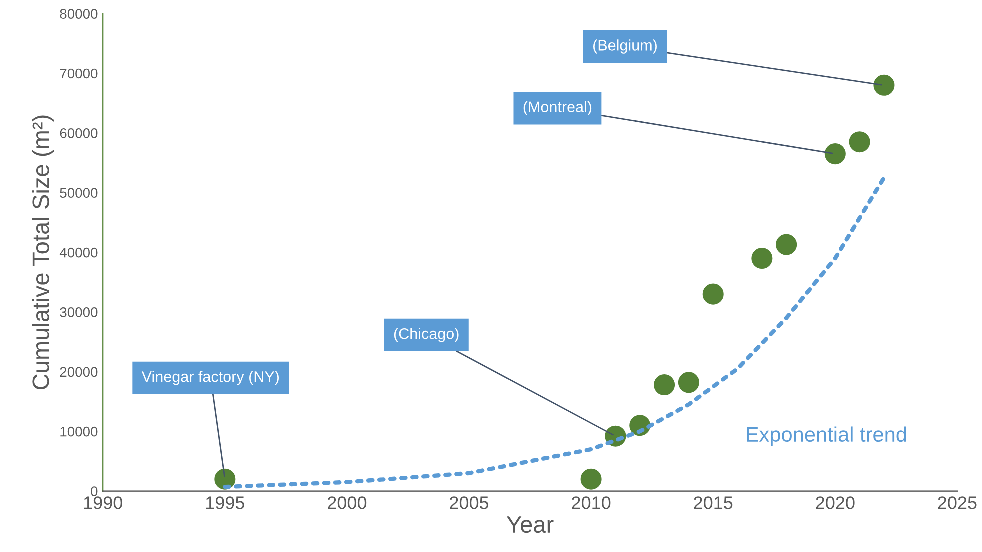 This screenshot has height=552, width=982. I want to click on annotation: (Montreal), so click(558, 108).